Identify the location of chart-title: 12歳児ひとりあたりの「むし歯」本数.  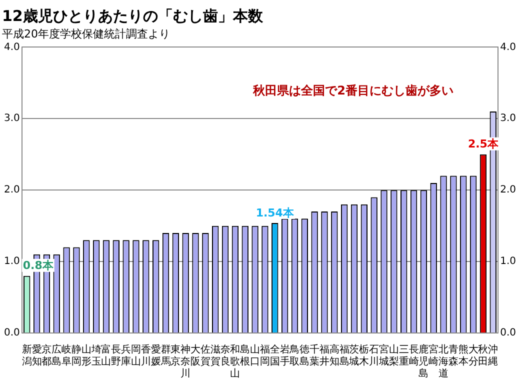
(133, 15).